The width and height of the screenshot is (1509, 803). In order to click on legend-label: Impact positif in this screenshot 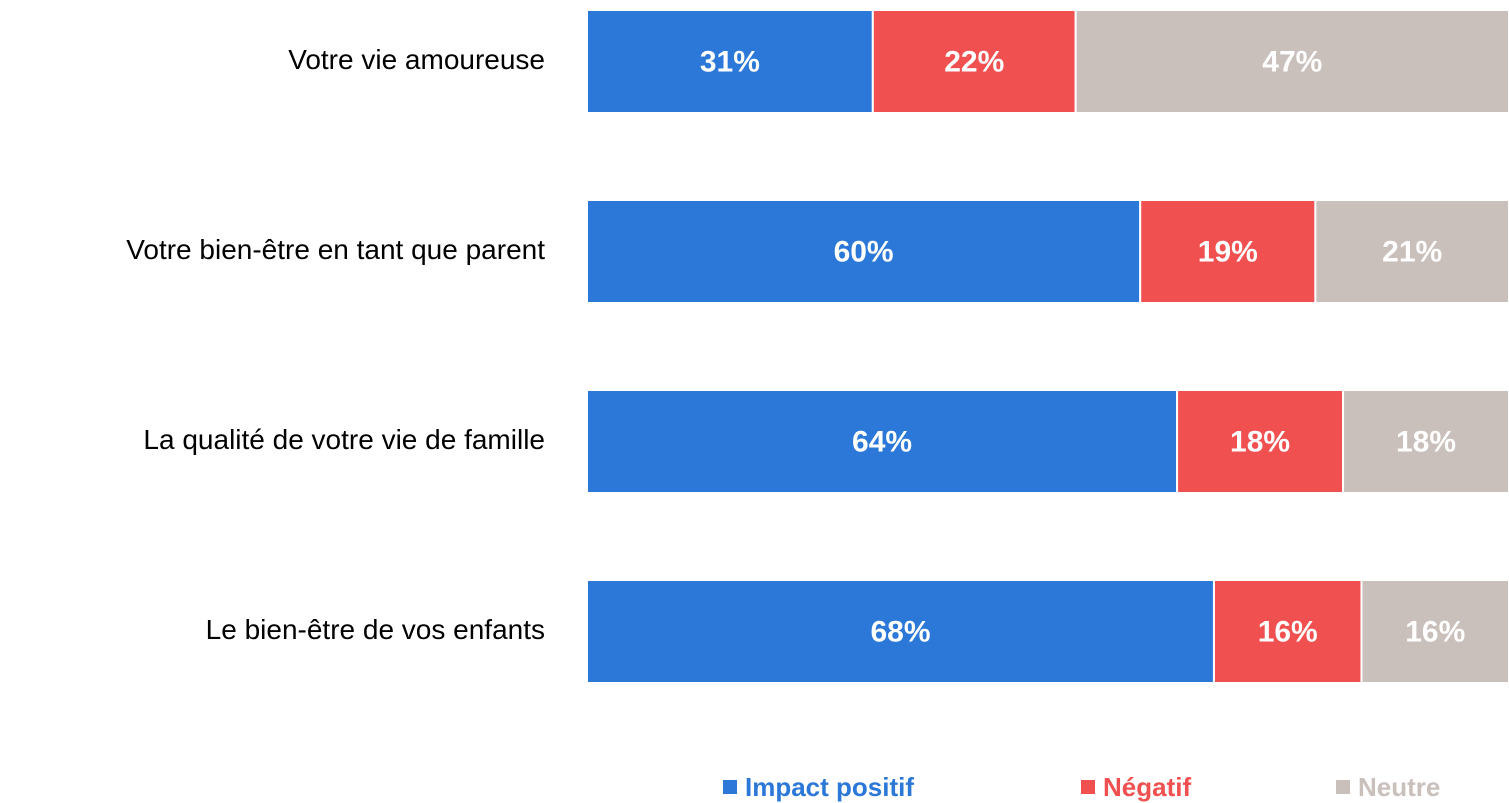, I will do `click(829, 787)`.